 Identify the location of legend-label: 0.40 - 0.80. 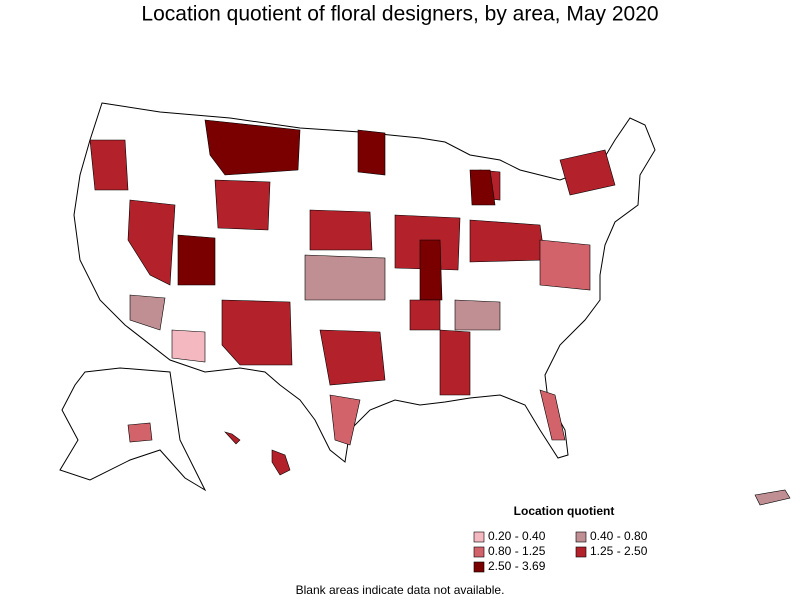
(619, 536).